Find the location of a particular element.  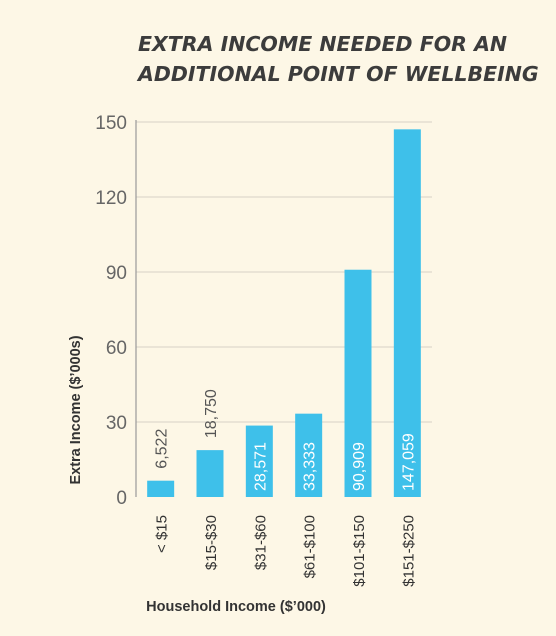

y-axis-label: Extra Income ($’000s) is located at coordinates (76, 409).